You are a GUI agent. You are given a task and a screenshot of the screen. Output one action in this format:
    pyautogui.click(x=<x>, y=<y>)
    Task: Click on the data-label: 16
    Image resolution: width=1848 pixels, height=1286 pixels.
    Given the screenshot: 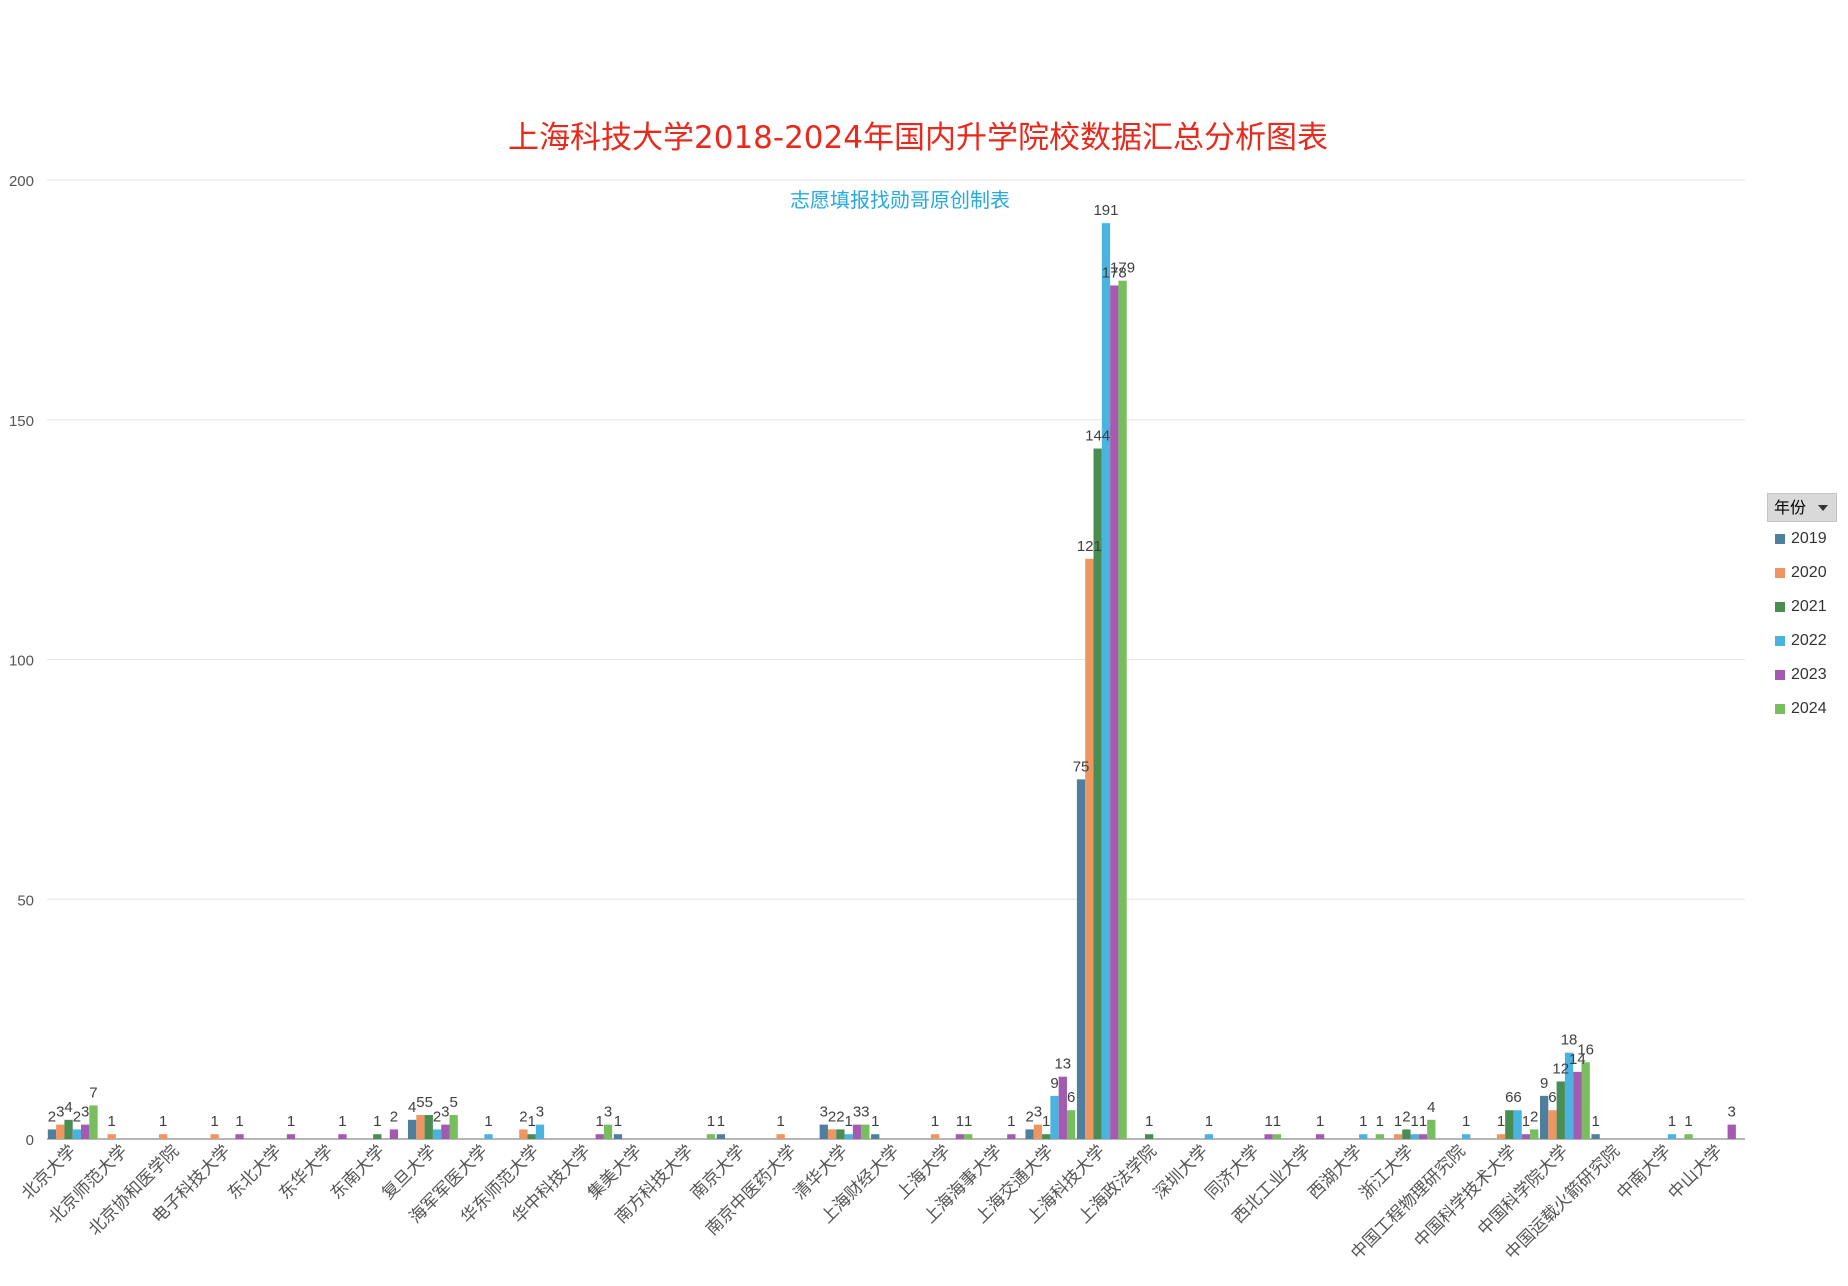 What is the action you would take?
    pyautogui.click(x=1585, y=1049)
    